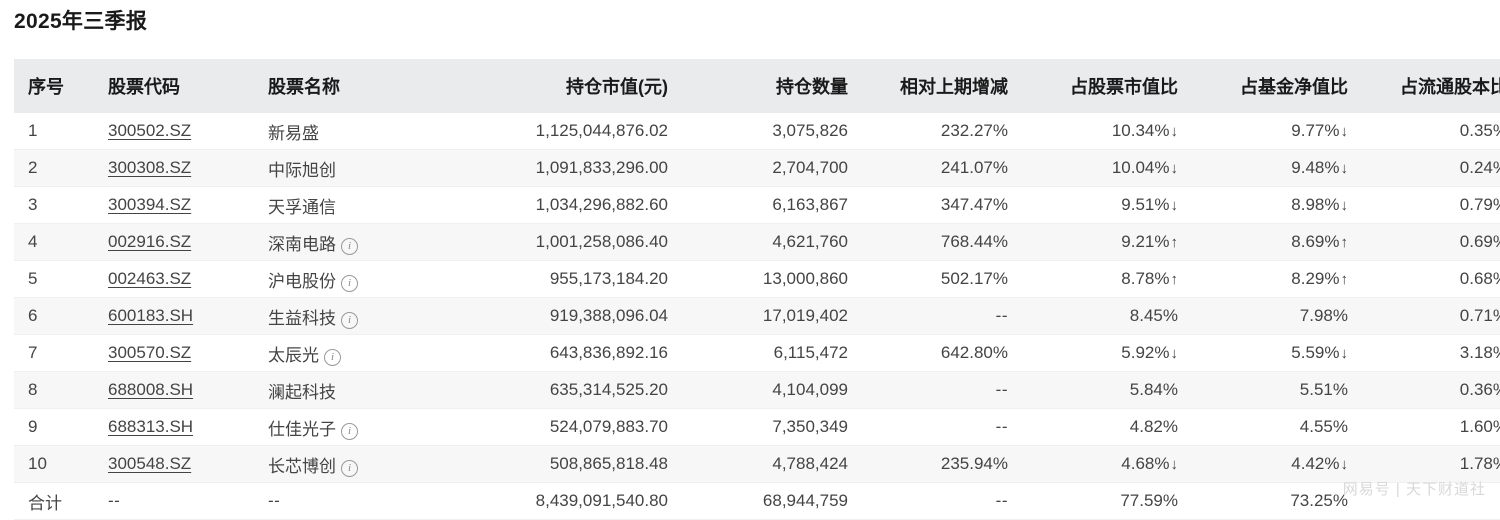  I want to click on stock-code-link: 688313.SH, so click(151, 426).